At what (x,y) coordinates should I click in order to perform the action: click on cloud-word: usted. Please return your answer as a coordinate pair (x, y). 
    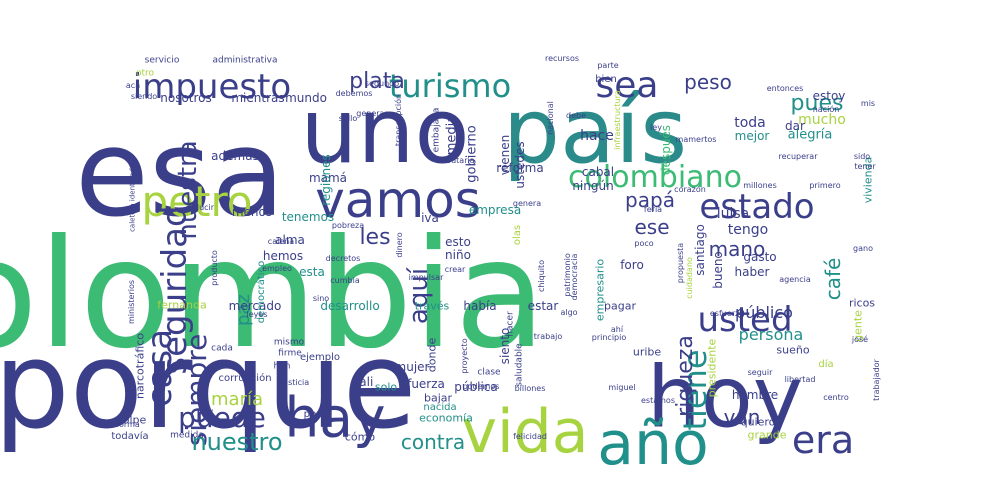
    Looking at the image, I should click on (745, 320).